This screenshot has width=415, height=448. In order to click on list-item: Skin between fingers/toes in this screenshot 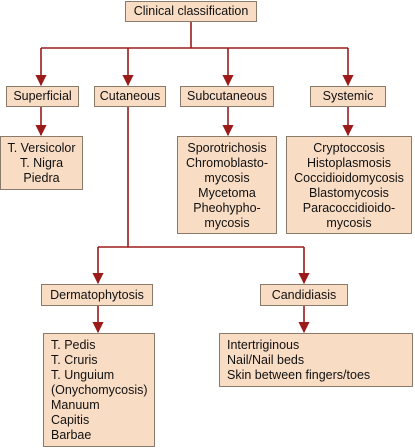, I will do `click(299, 375)`.